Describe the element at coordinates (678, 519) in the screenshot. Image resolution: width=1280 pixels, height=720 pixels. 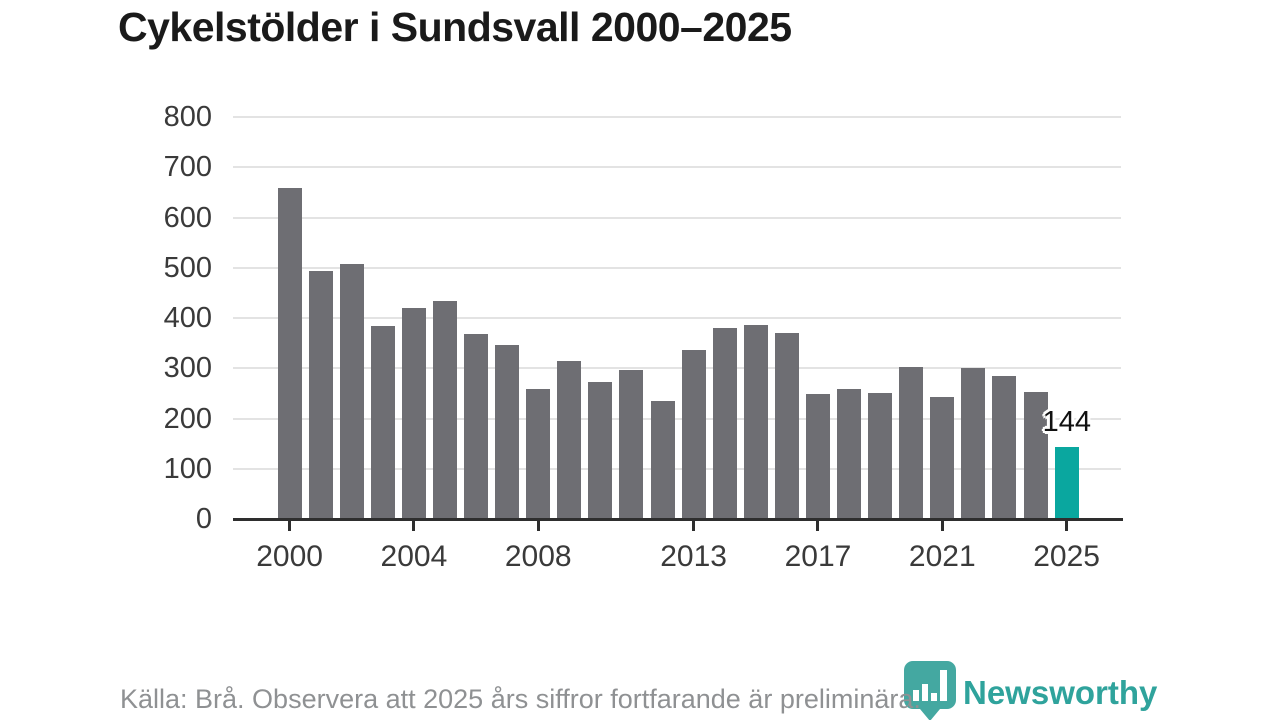
I see `x-axis-line` at that location.